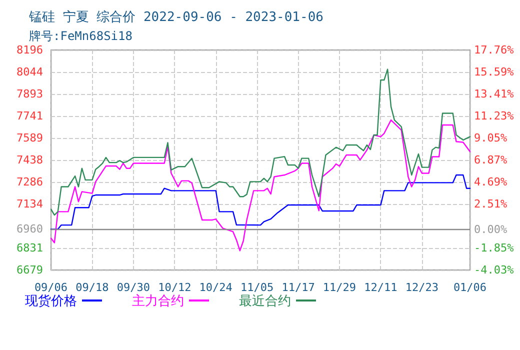 The height and width of the screenshot is (350, 520). I want to click on y2-tick-label: 2.51%, so click(491, 203).